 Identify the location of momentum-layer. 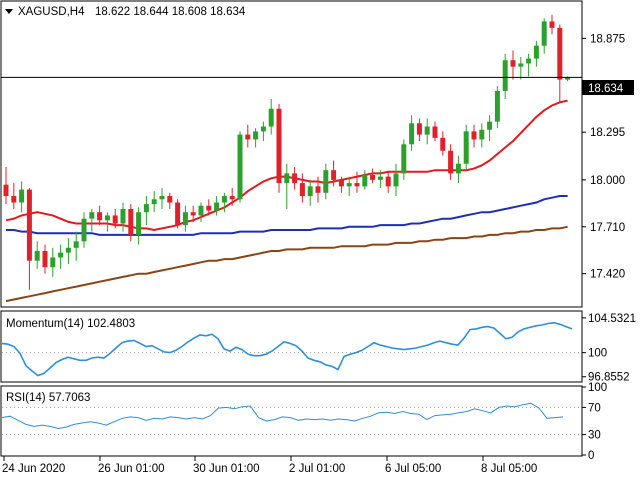
(291, 349).